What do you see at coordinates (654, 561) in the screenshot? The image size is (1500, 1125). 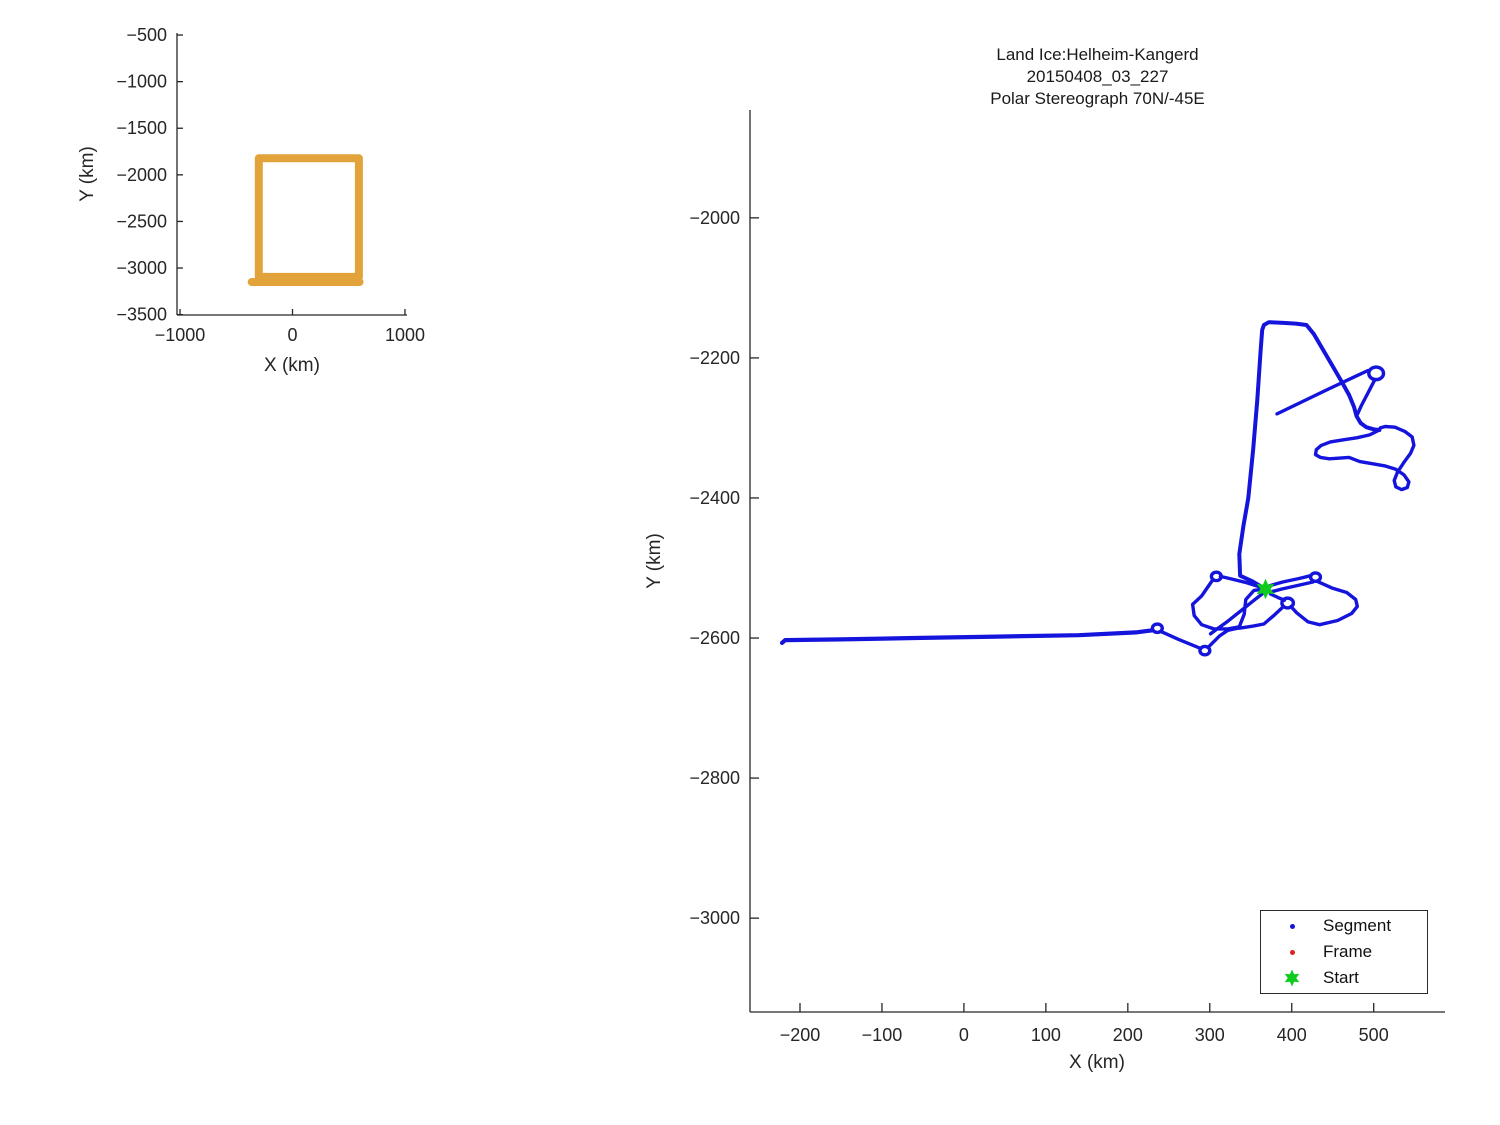 I see `main-y-axis-label: Y (km)` at bounding box center [654, 561].